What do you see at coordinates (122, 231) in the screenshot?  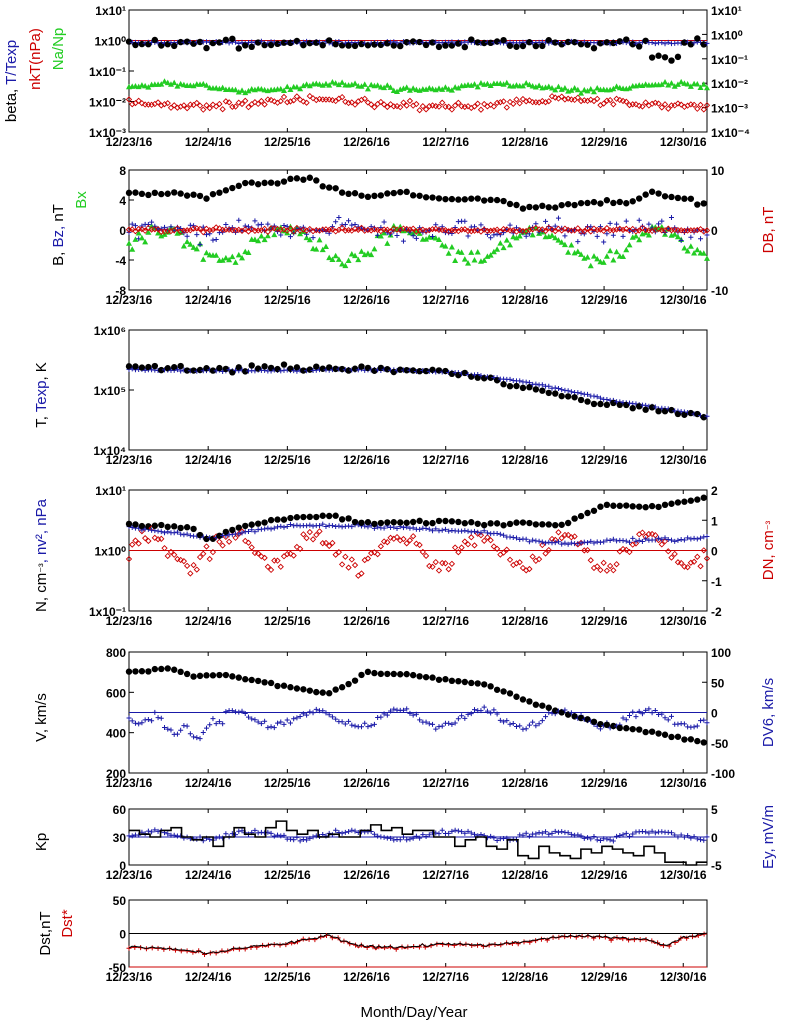 I see `y-tick-label-left: 0` at bounding box center [122, 231].